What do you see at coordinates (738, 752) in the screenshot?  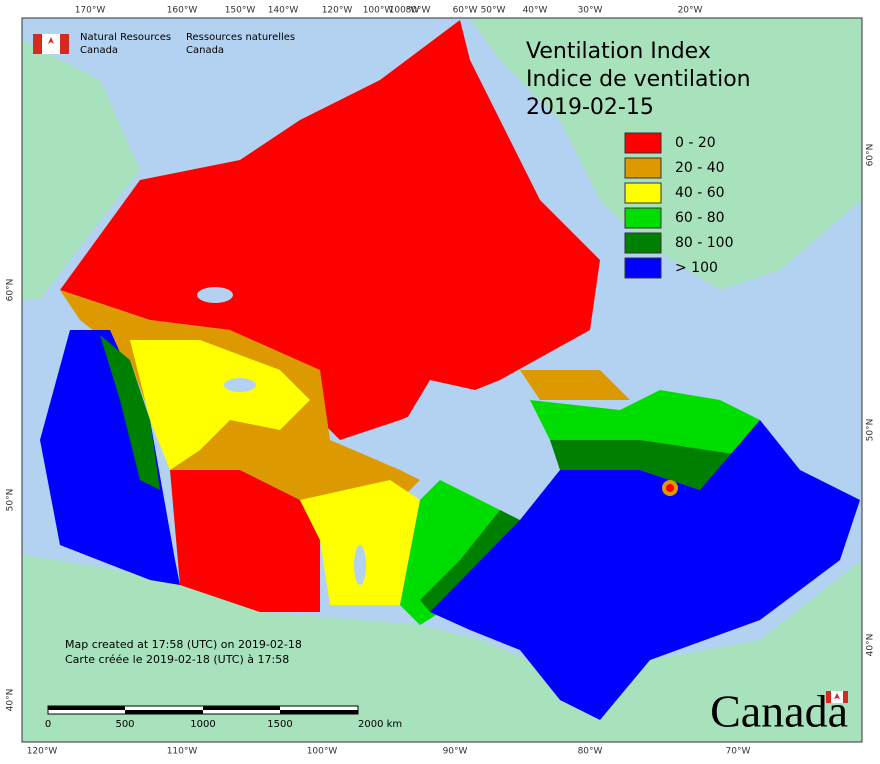 I see `graticule-label: 70°W` at bounding box center [738, 752].